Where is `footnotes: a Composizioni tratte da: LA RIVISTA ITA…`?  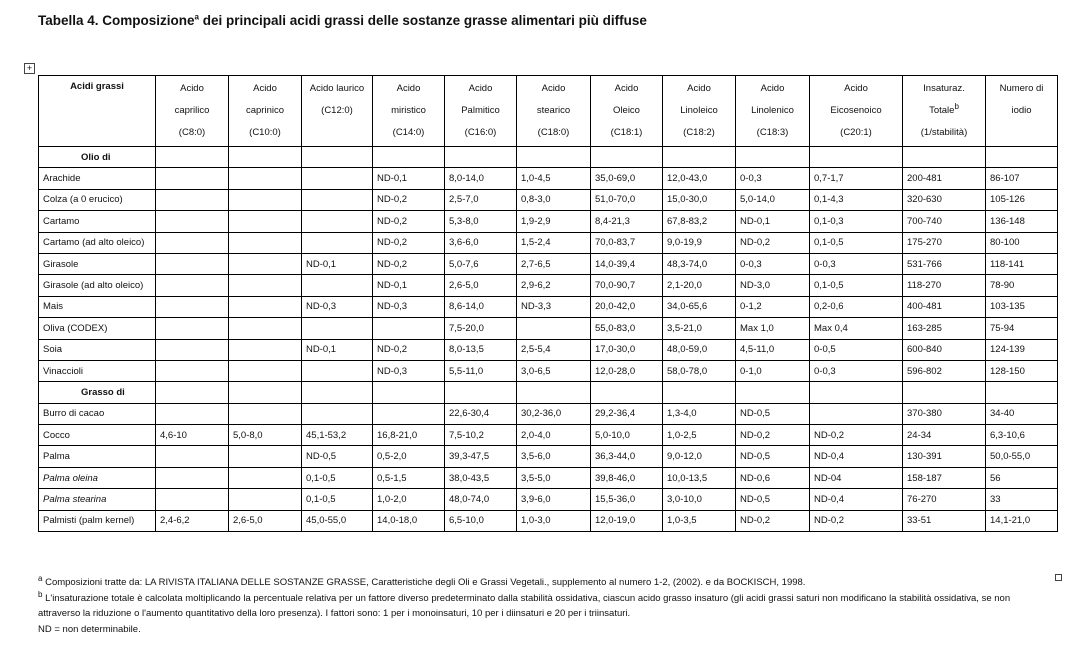
footnotes: a Composizioni tratte da: LA RIVISTA ITA… is located at coordinates (528, 605).